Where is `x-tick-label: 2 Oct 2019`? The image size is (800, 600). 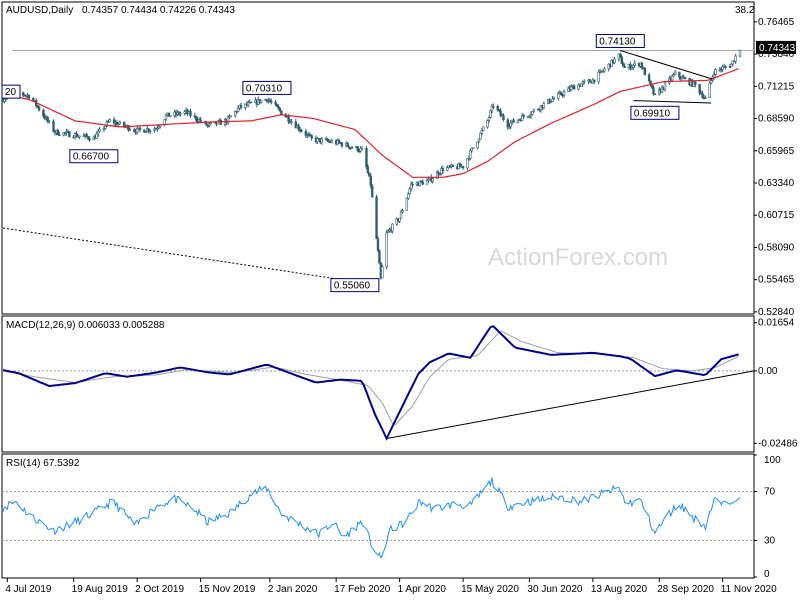
x-tick-label: 2 Oct 2019 is located at coordinates (159, 589).